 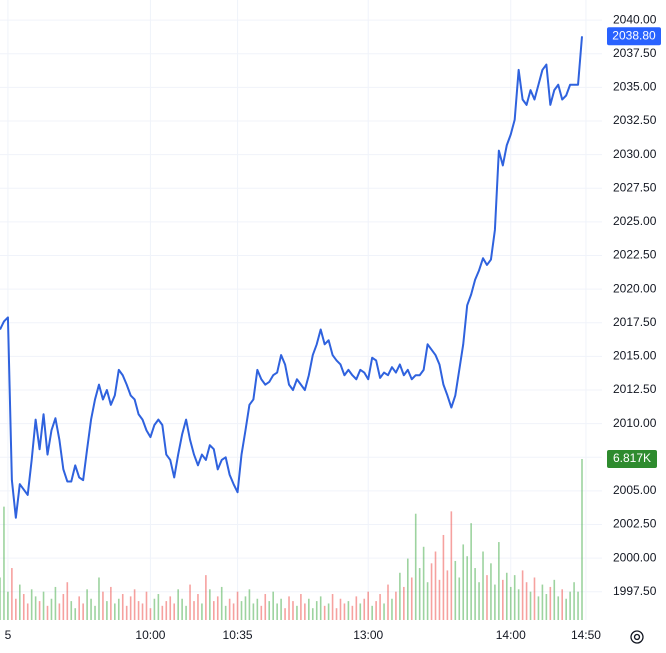 I want to click on x-tick-label: 14:00, so click(x=511, y=635).